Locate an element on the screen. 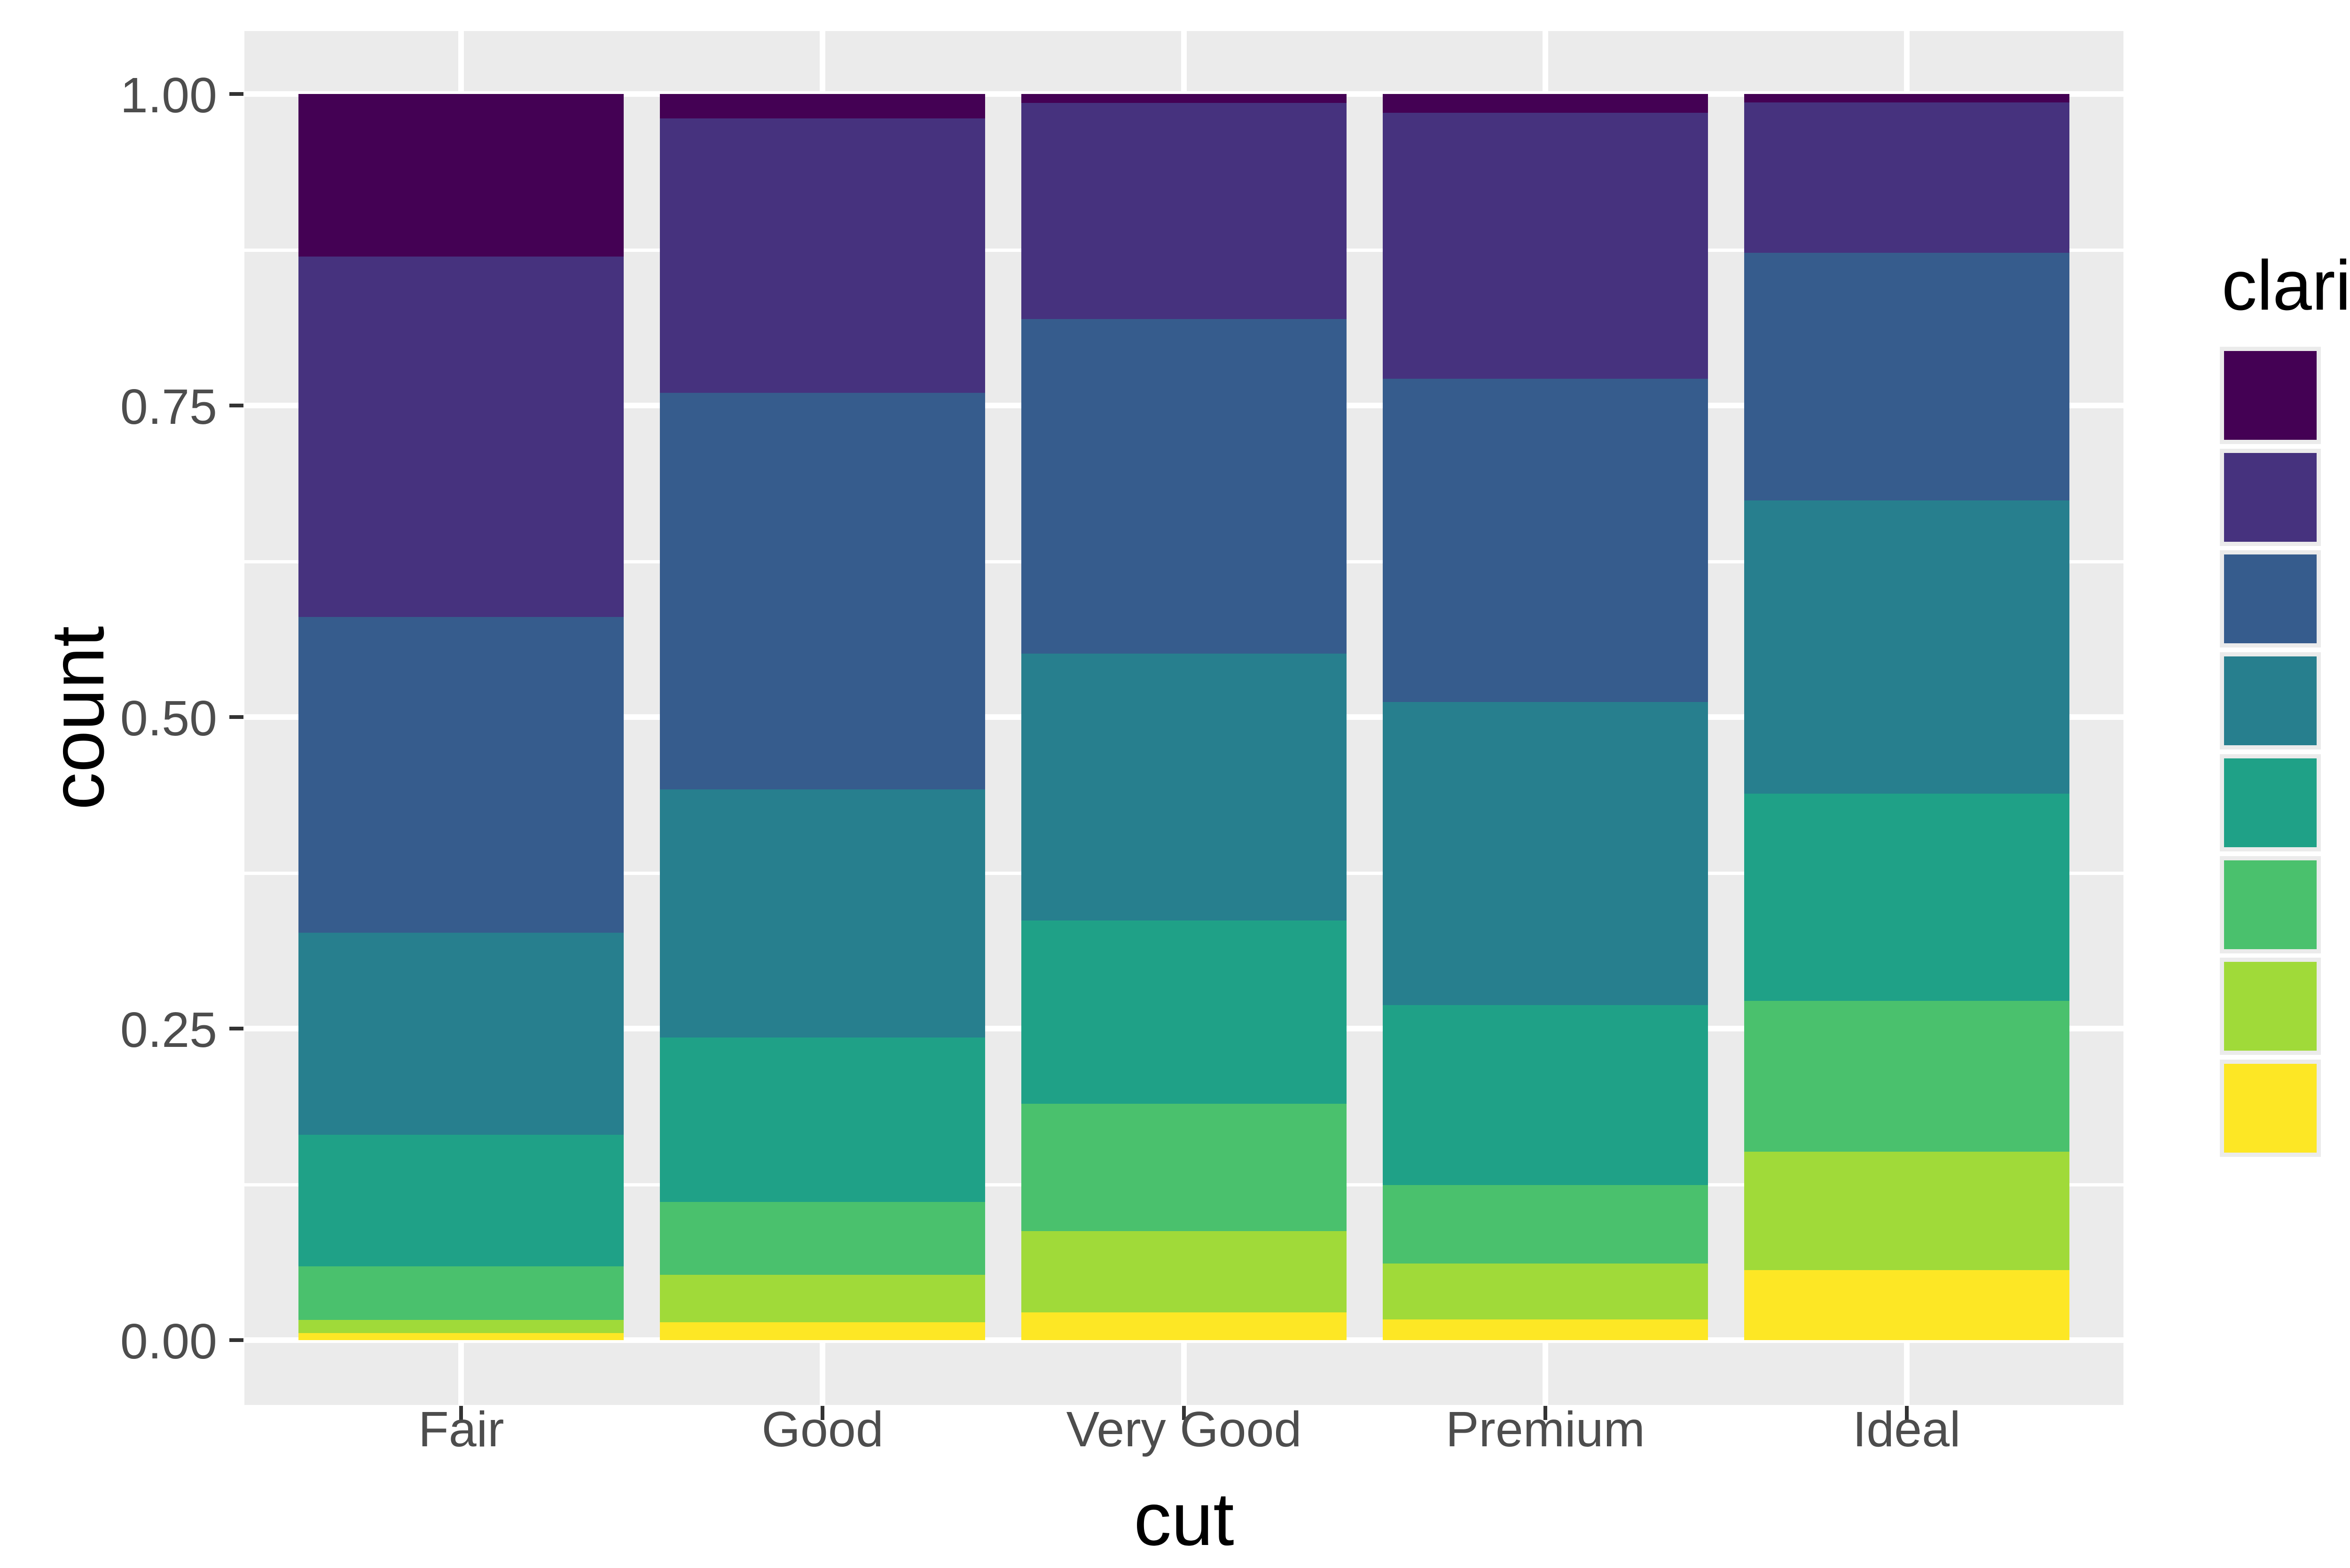  y-axis-tick-label: 1.00 is located at coordinates (168, 96).